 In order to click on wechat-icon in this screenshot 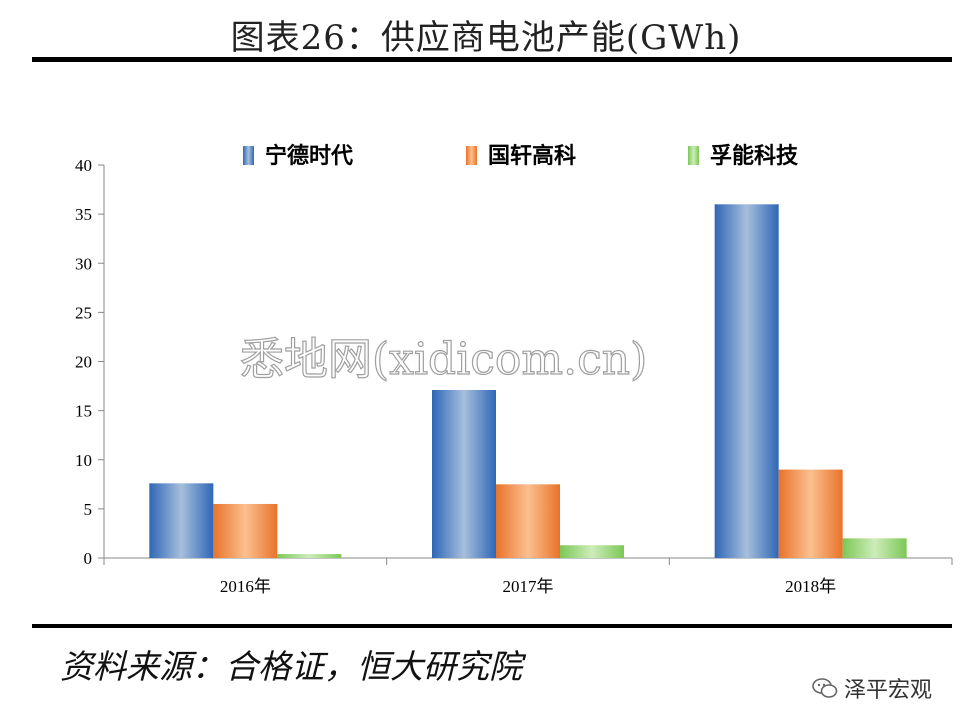, I will do `click(825, 688)`.